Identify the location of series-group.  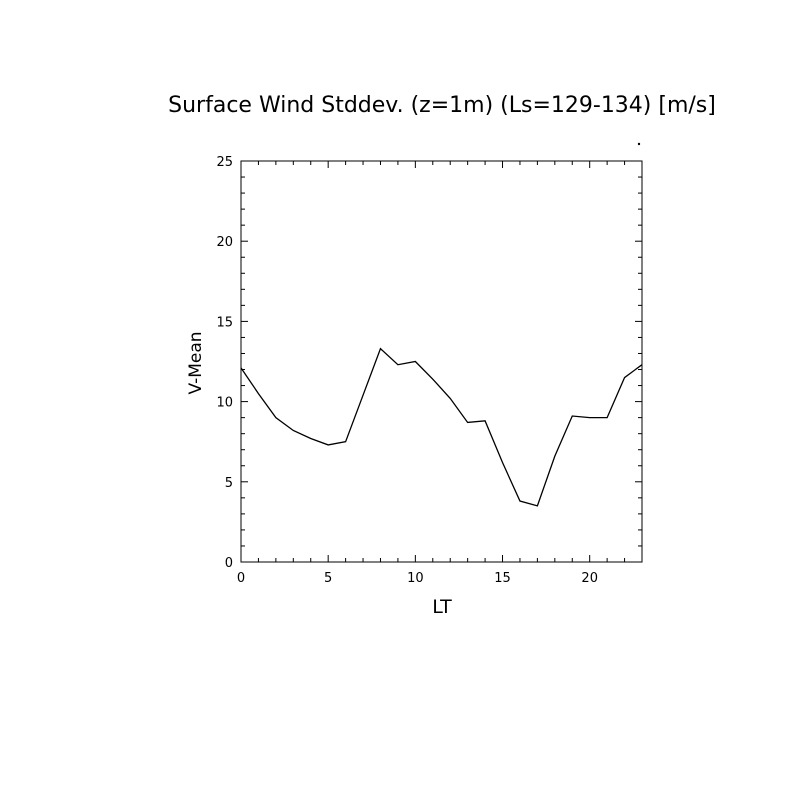
(441, 427).